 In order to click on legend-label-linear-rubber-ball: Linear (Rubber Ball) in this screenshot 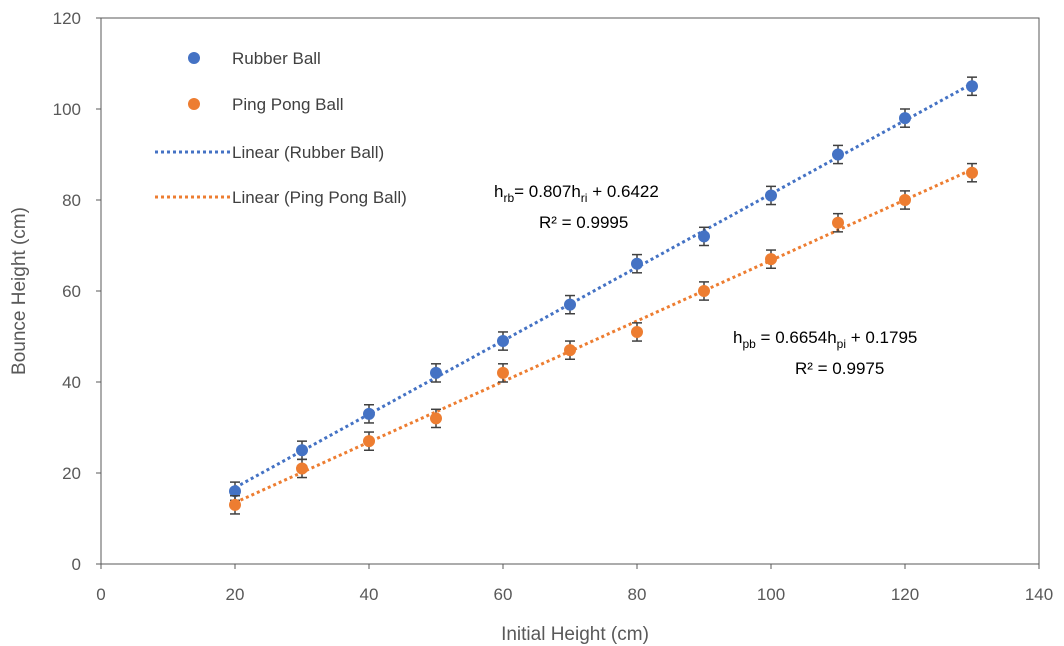, I will do `click(308, 152)`.